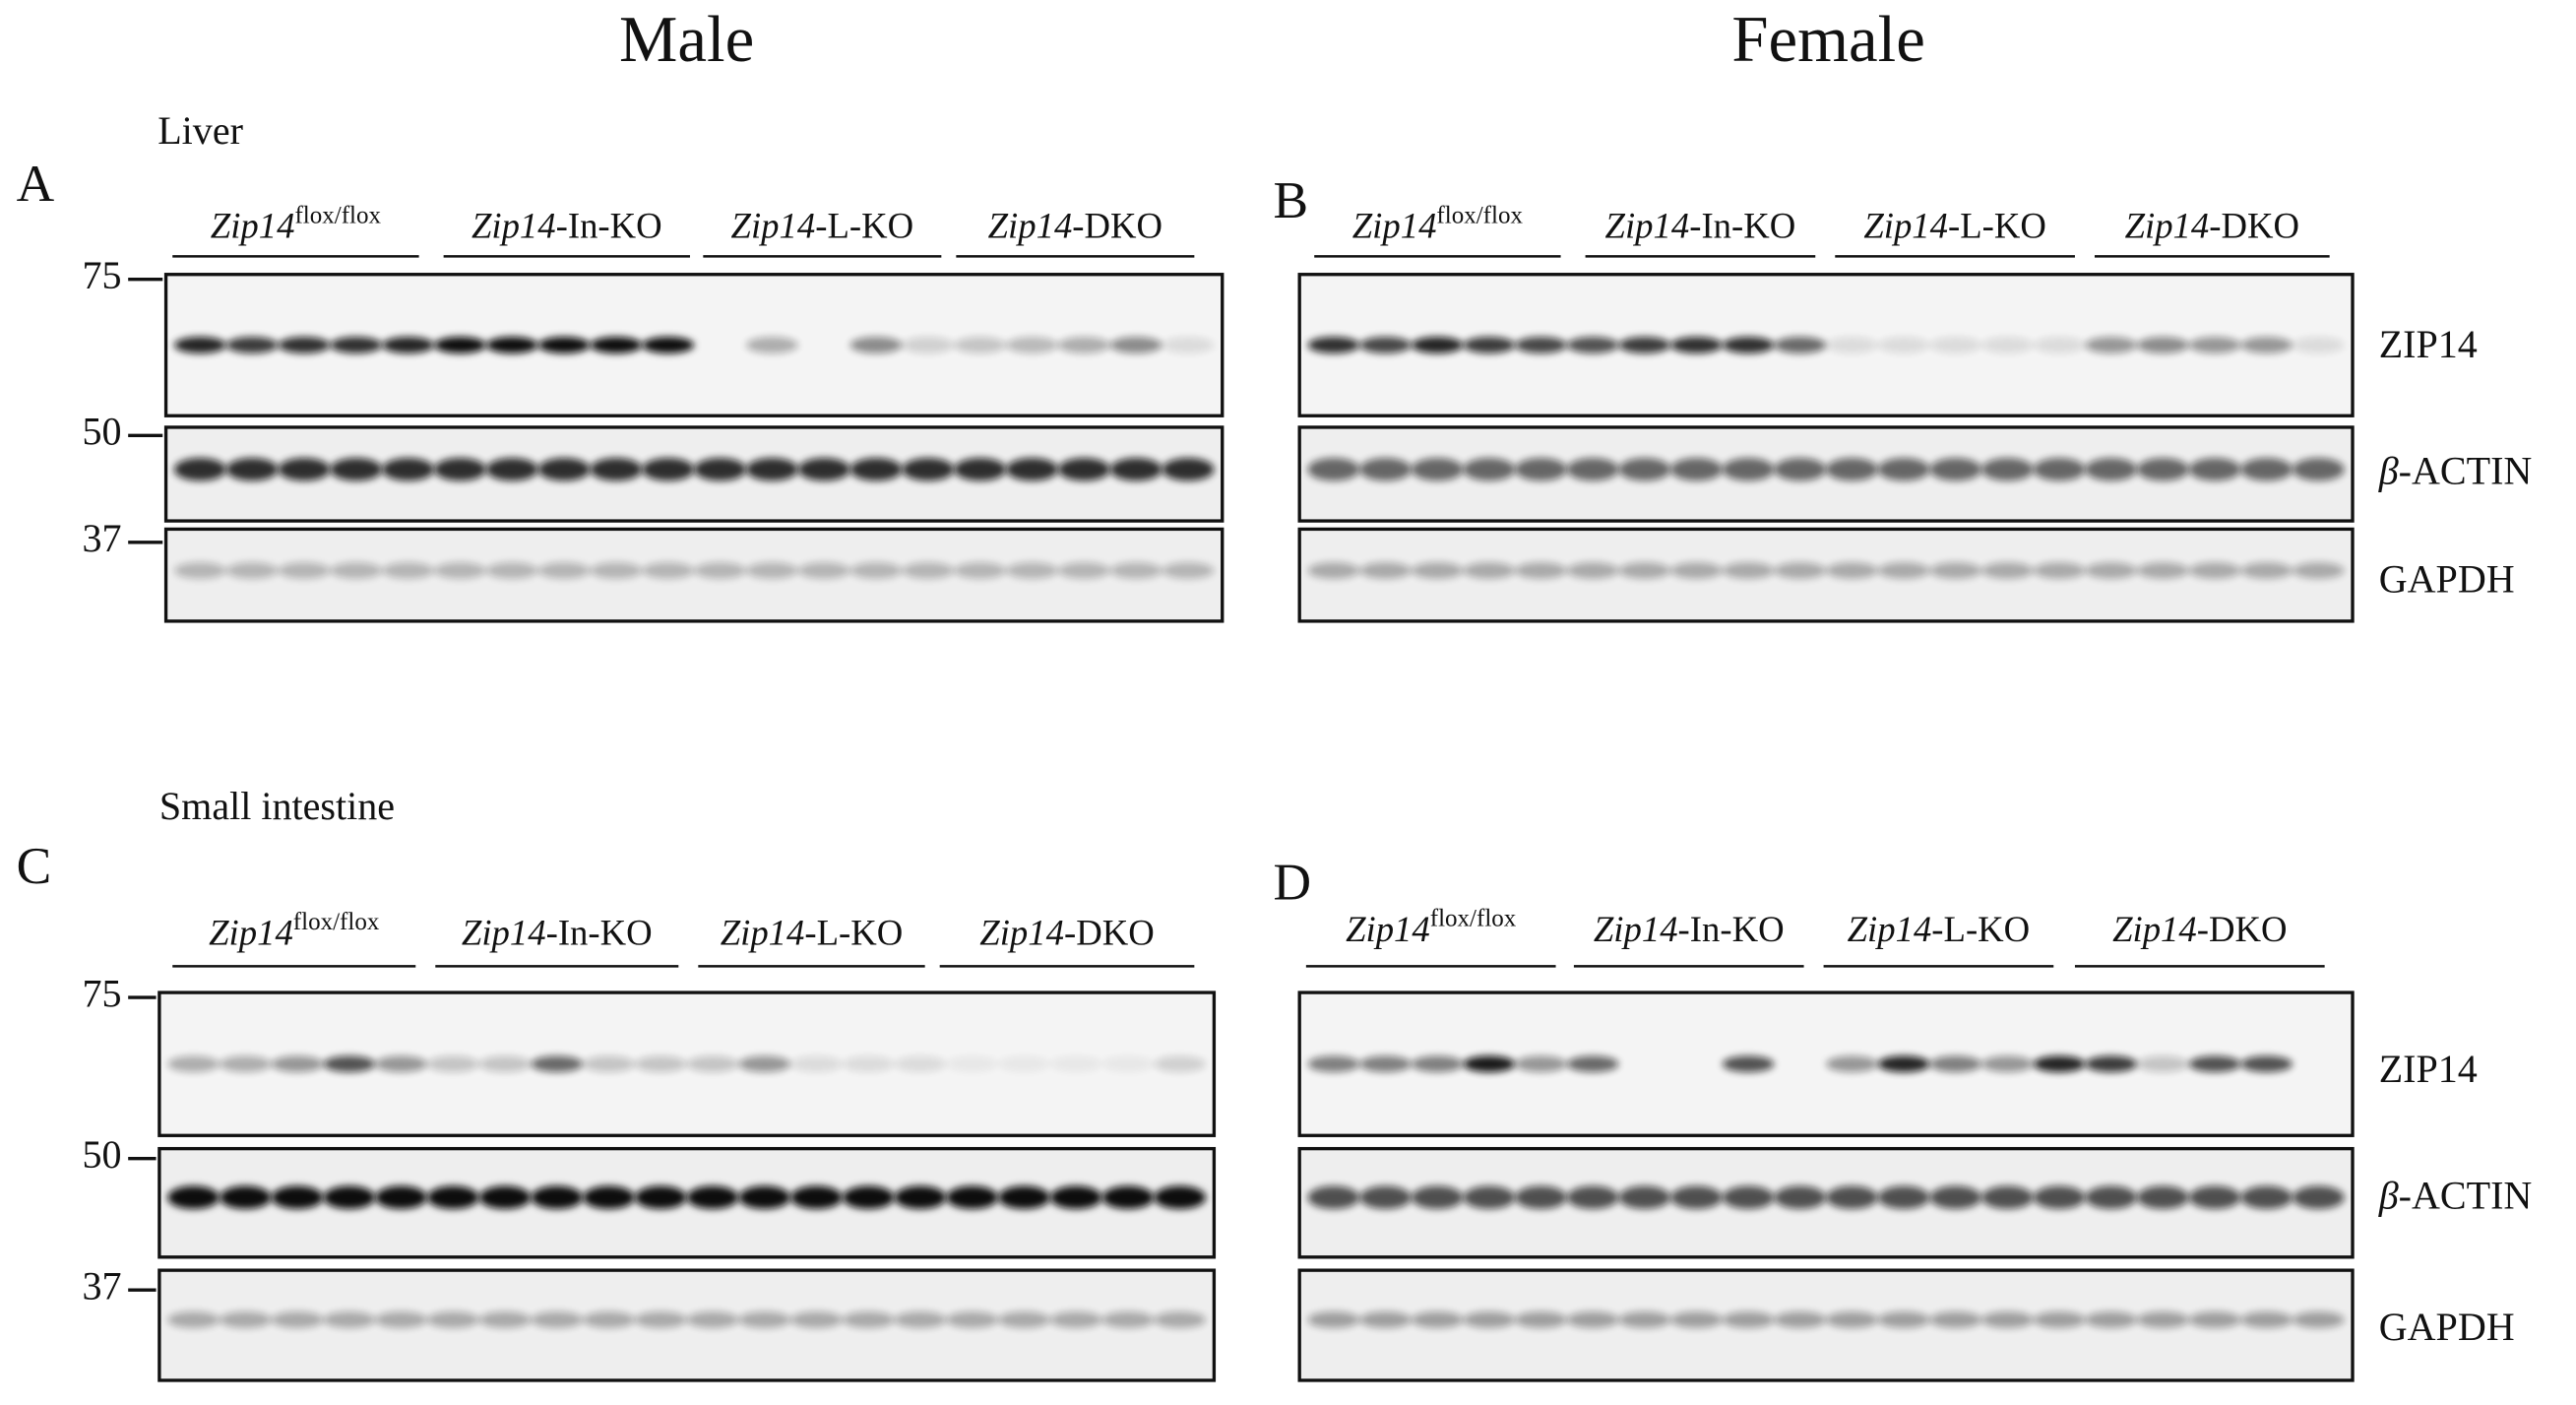 The width and height of the screenshot is (2576, 1405). Describe the element at coordinates (2447, 579) in the screenshot. I see `band-label: GAPDH` at that location.